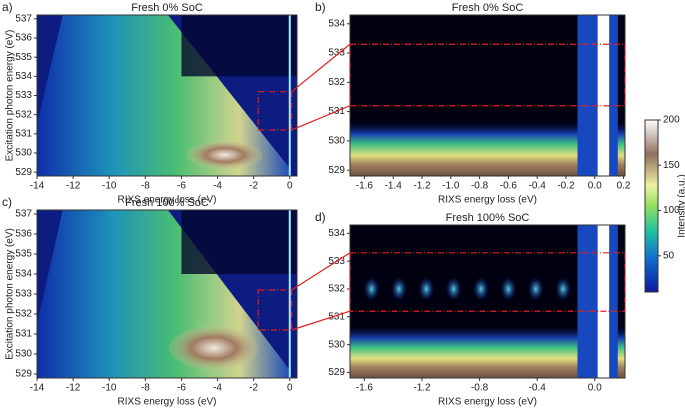 The height and width of the screenshot is (410, 685). Describe the element at coordinates (163, 95) in the screenshot. I see `heatmap-band` at that location.